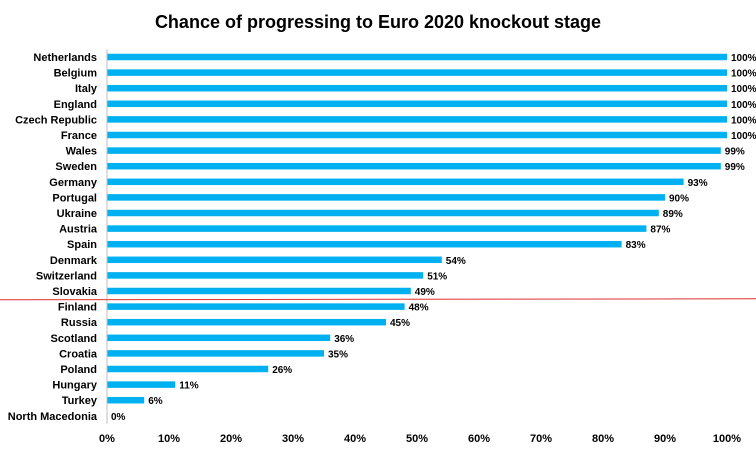  What do you see at coordinates (155, 401) in the screenshot?
I see `data-label-turkey: 6%` at bounding box center [155, 401].